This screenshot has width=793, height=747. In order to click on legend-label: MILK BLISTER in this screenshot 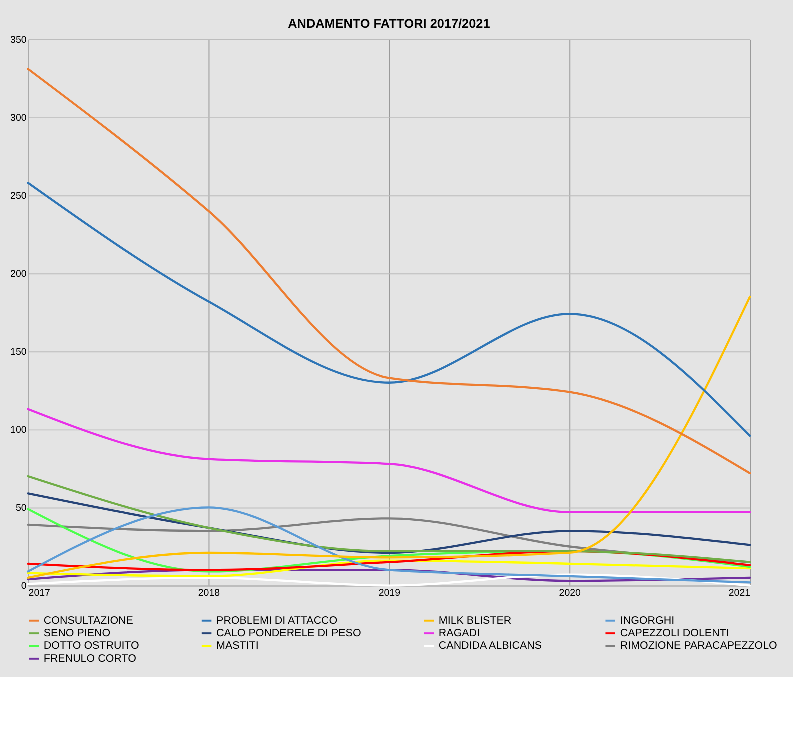, I will do `click(475, 620)`.